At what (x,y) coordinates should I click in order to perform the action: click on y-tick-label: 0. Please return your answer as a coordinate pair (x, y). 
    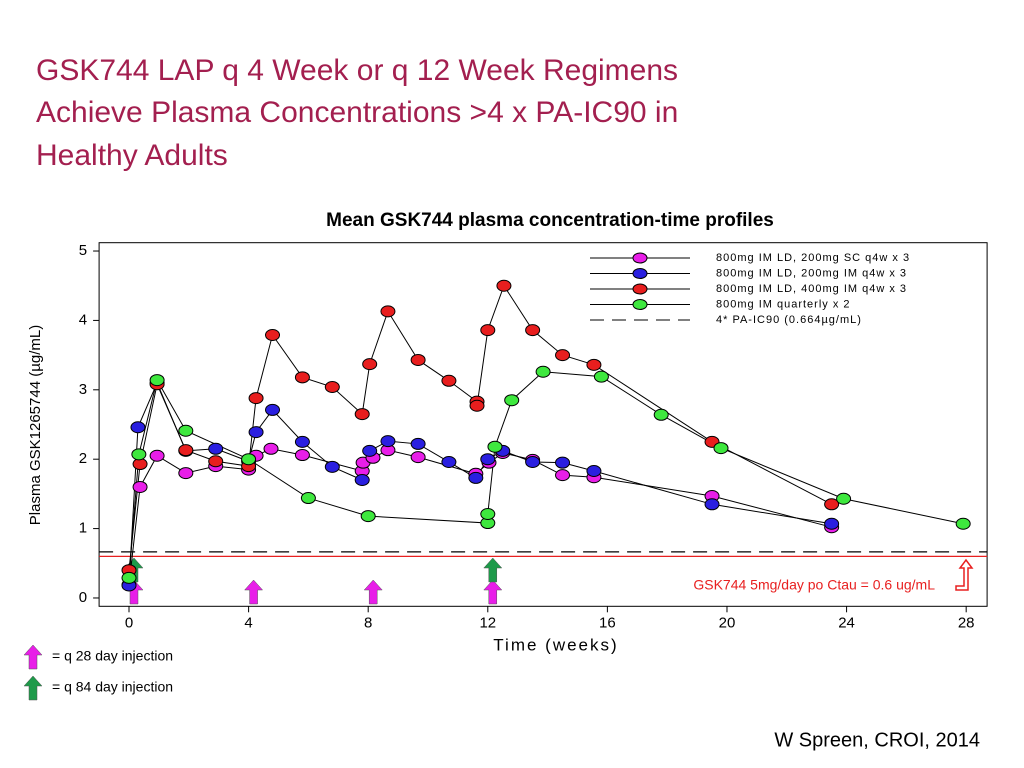
    Looking at the image, I should click on (83, 597).